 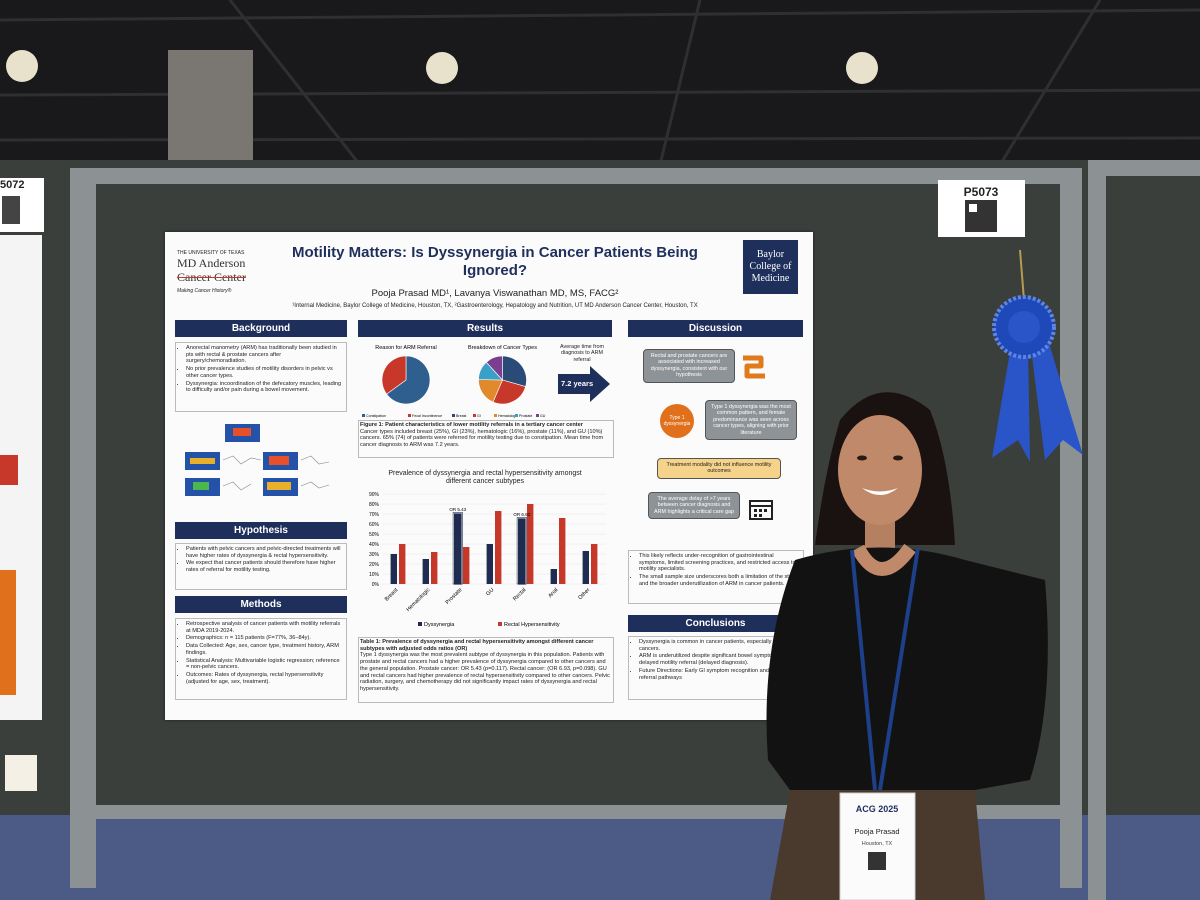 What do you see at coordinates (457, 509) in the screenshot?
I see `annotation: OR 5.43` at bounding box center [457, 509].